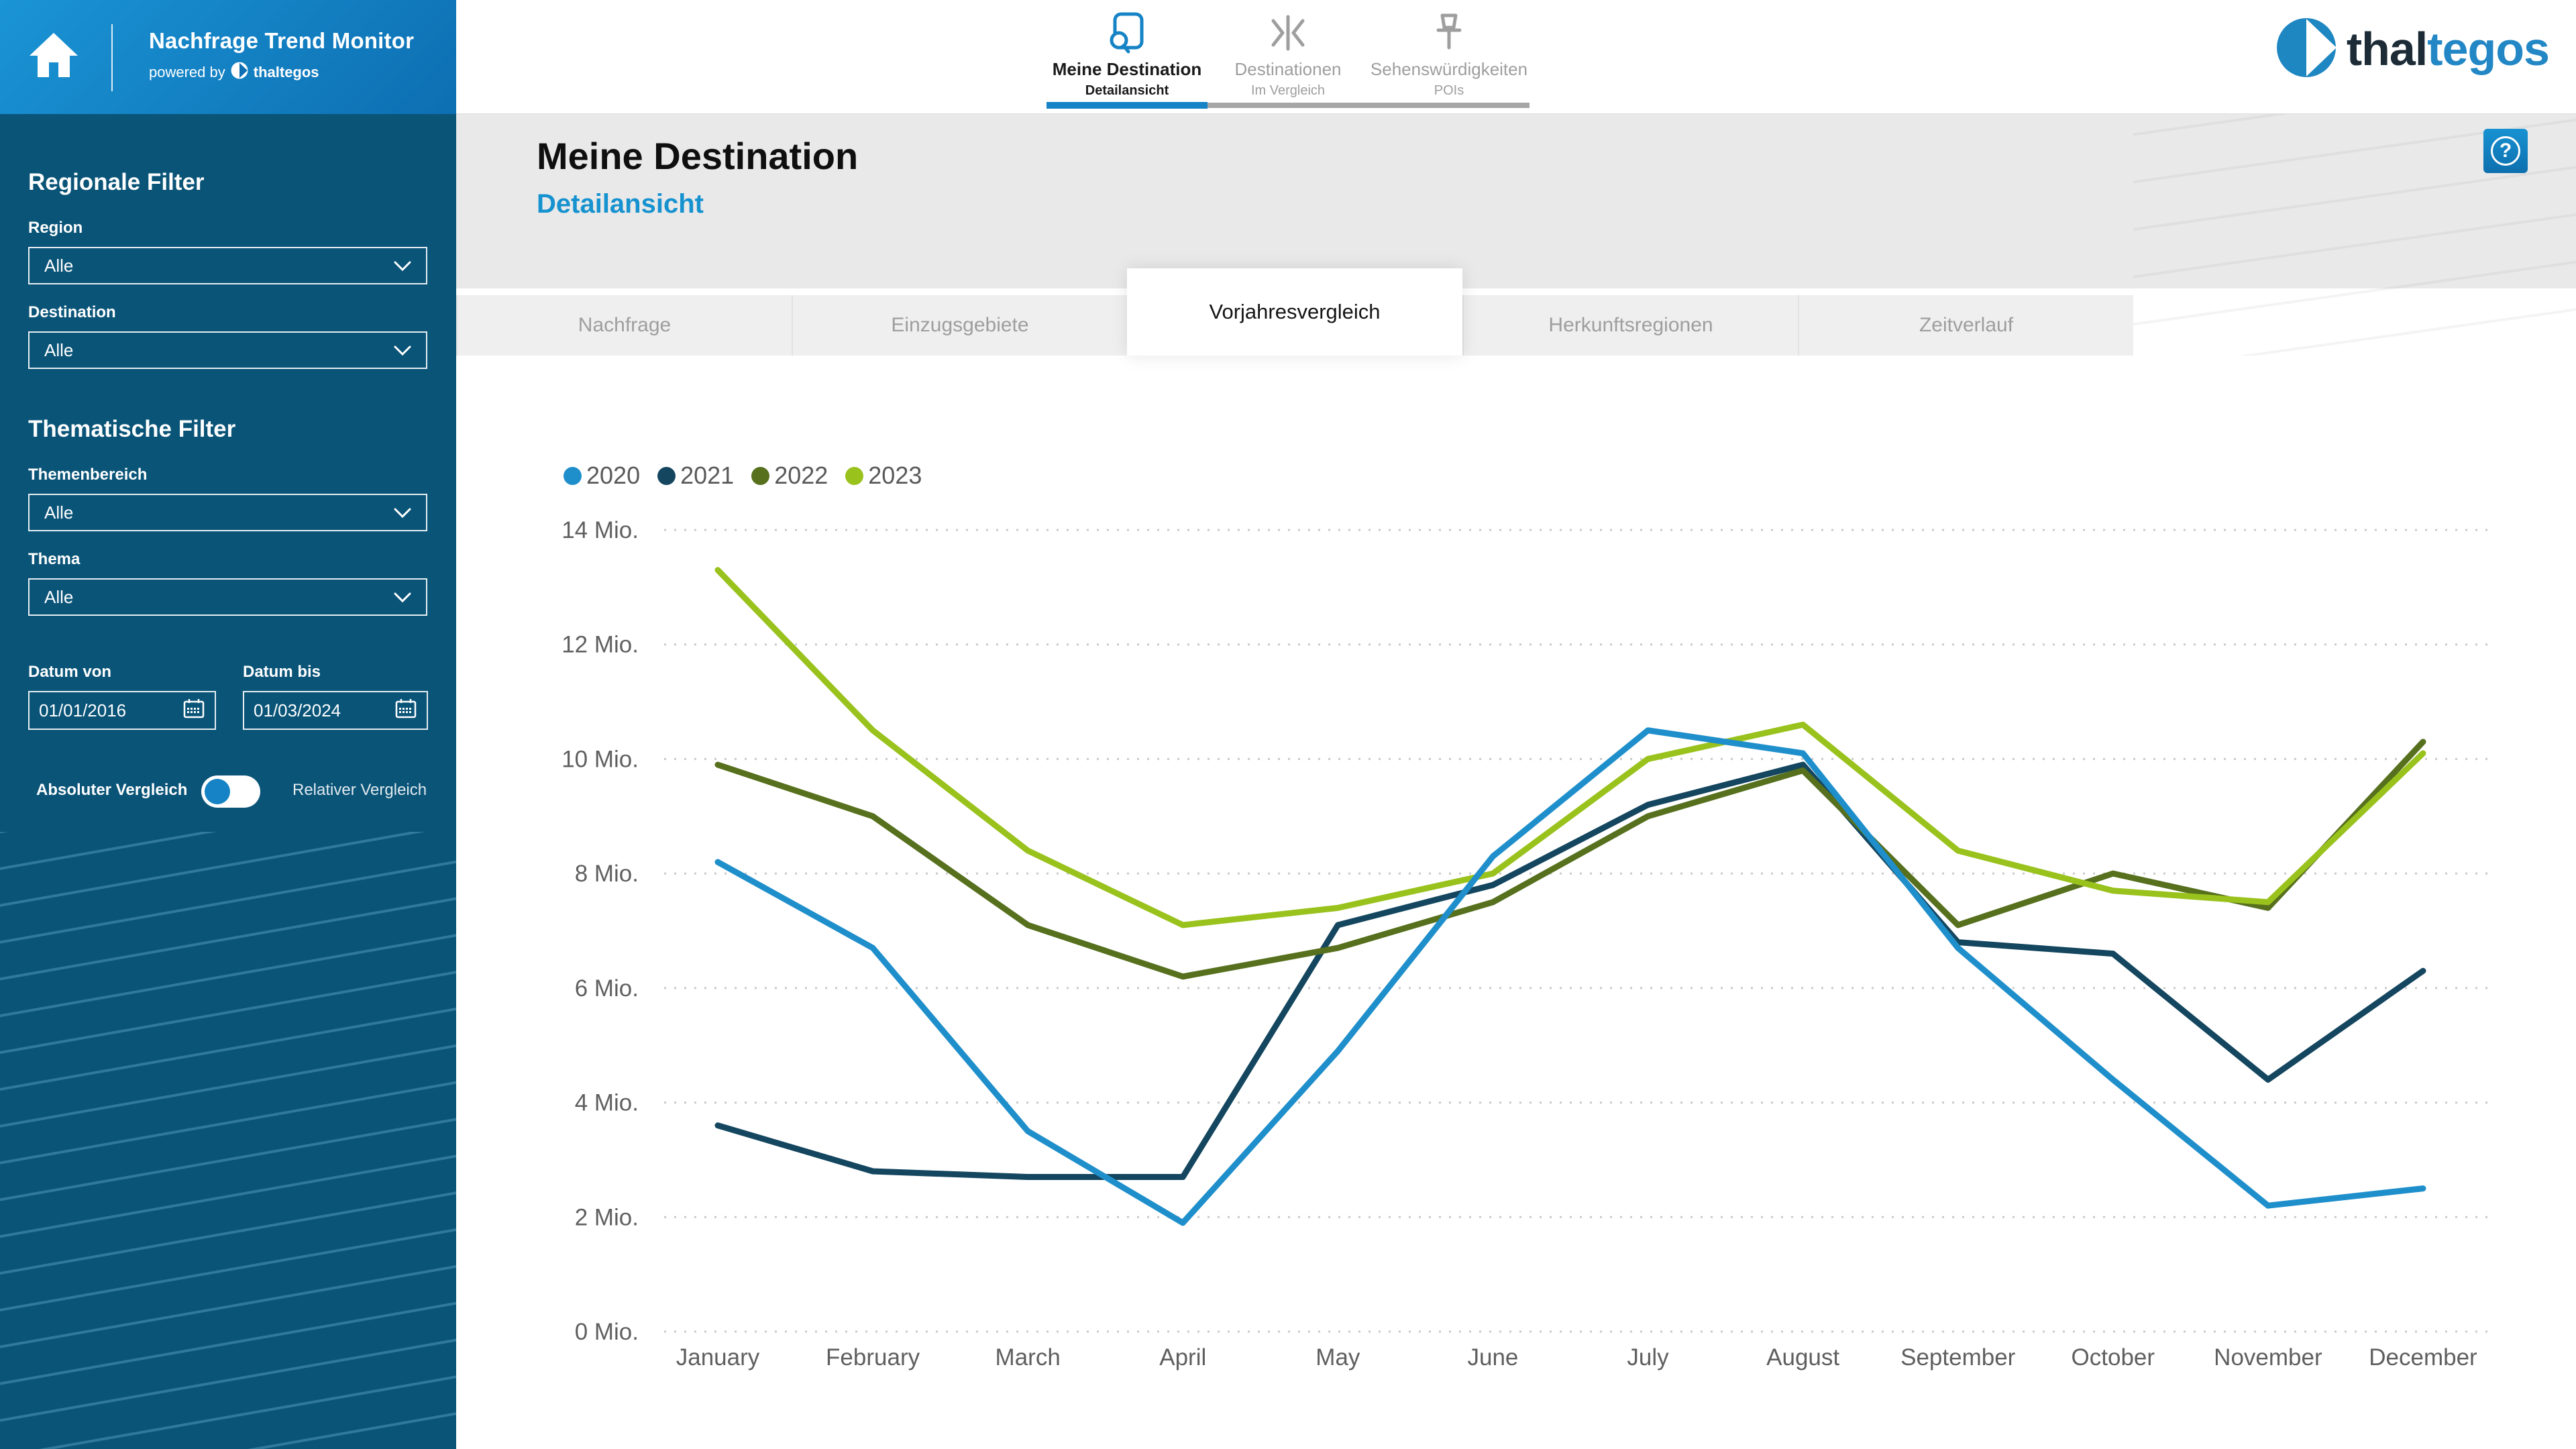 The image size is (2576, 1449). What do you see at coordinates (2423, 1357) in the screenshot?
I see `x-tick-label: December` at bounding box center [2423, 1357].